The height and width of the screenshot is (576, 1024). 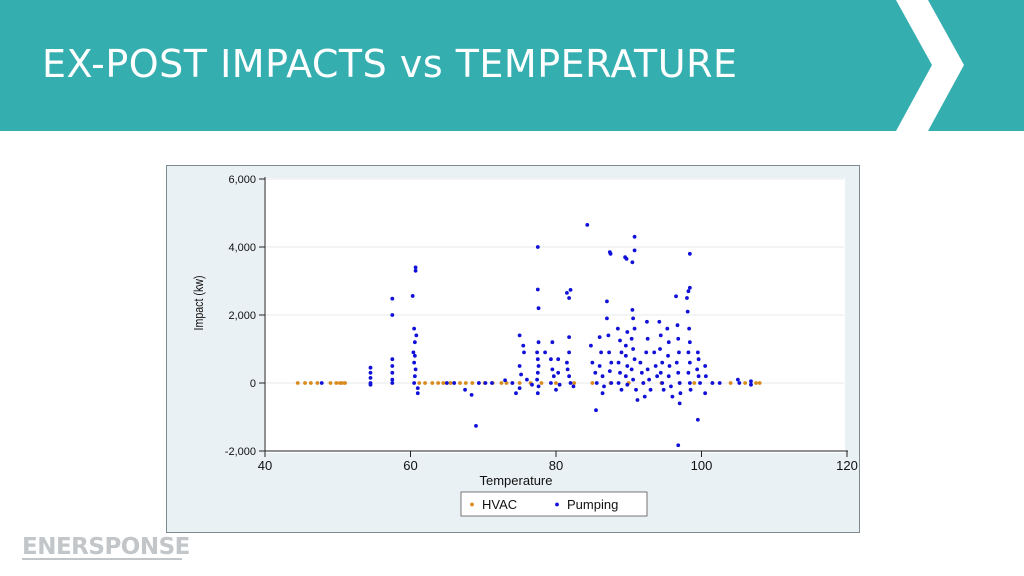 What do you see at coordinates (242, 316) in the screenshot?
I see `y-tick-label: 2,000` at bounding box center [242, 316].